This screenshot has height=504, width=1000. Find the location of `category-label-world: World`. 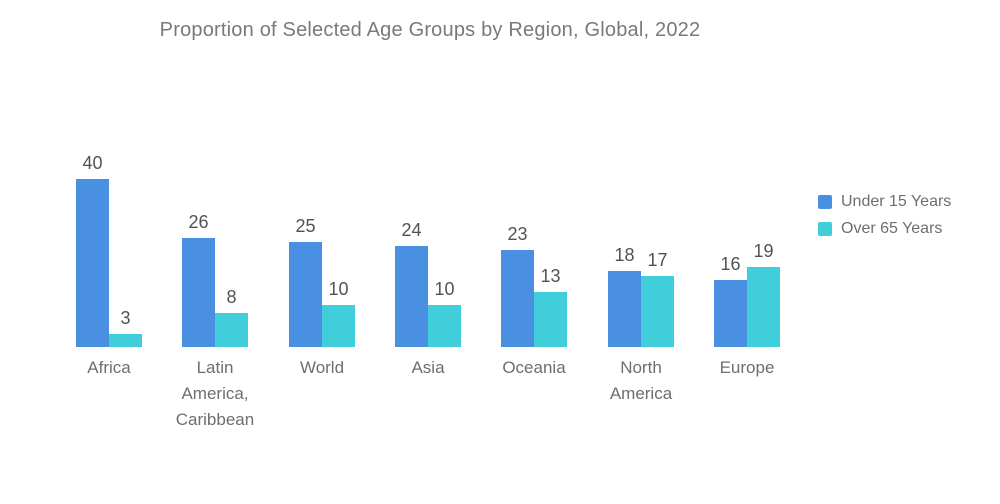

category-label-world: World is located at coordinates (322, 367).